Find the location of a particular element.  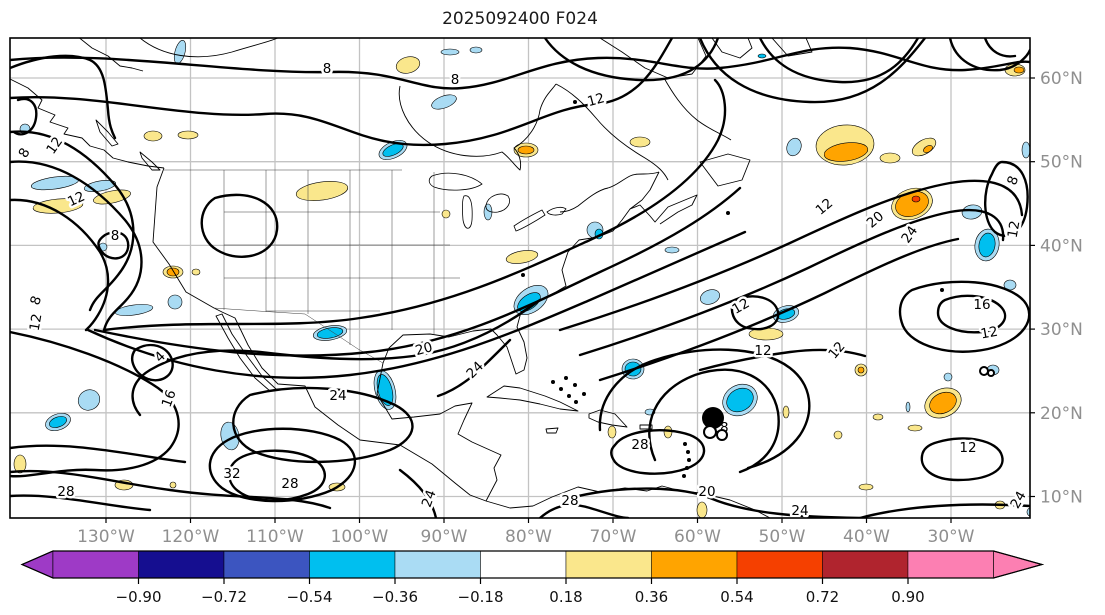

colorbar-outline is located at coordinates (532, 564).